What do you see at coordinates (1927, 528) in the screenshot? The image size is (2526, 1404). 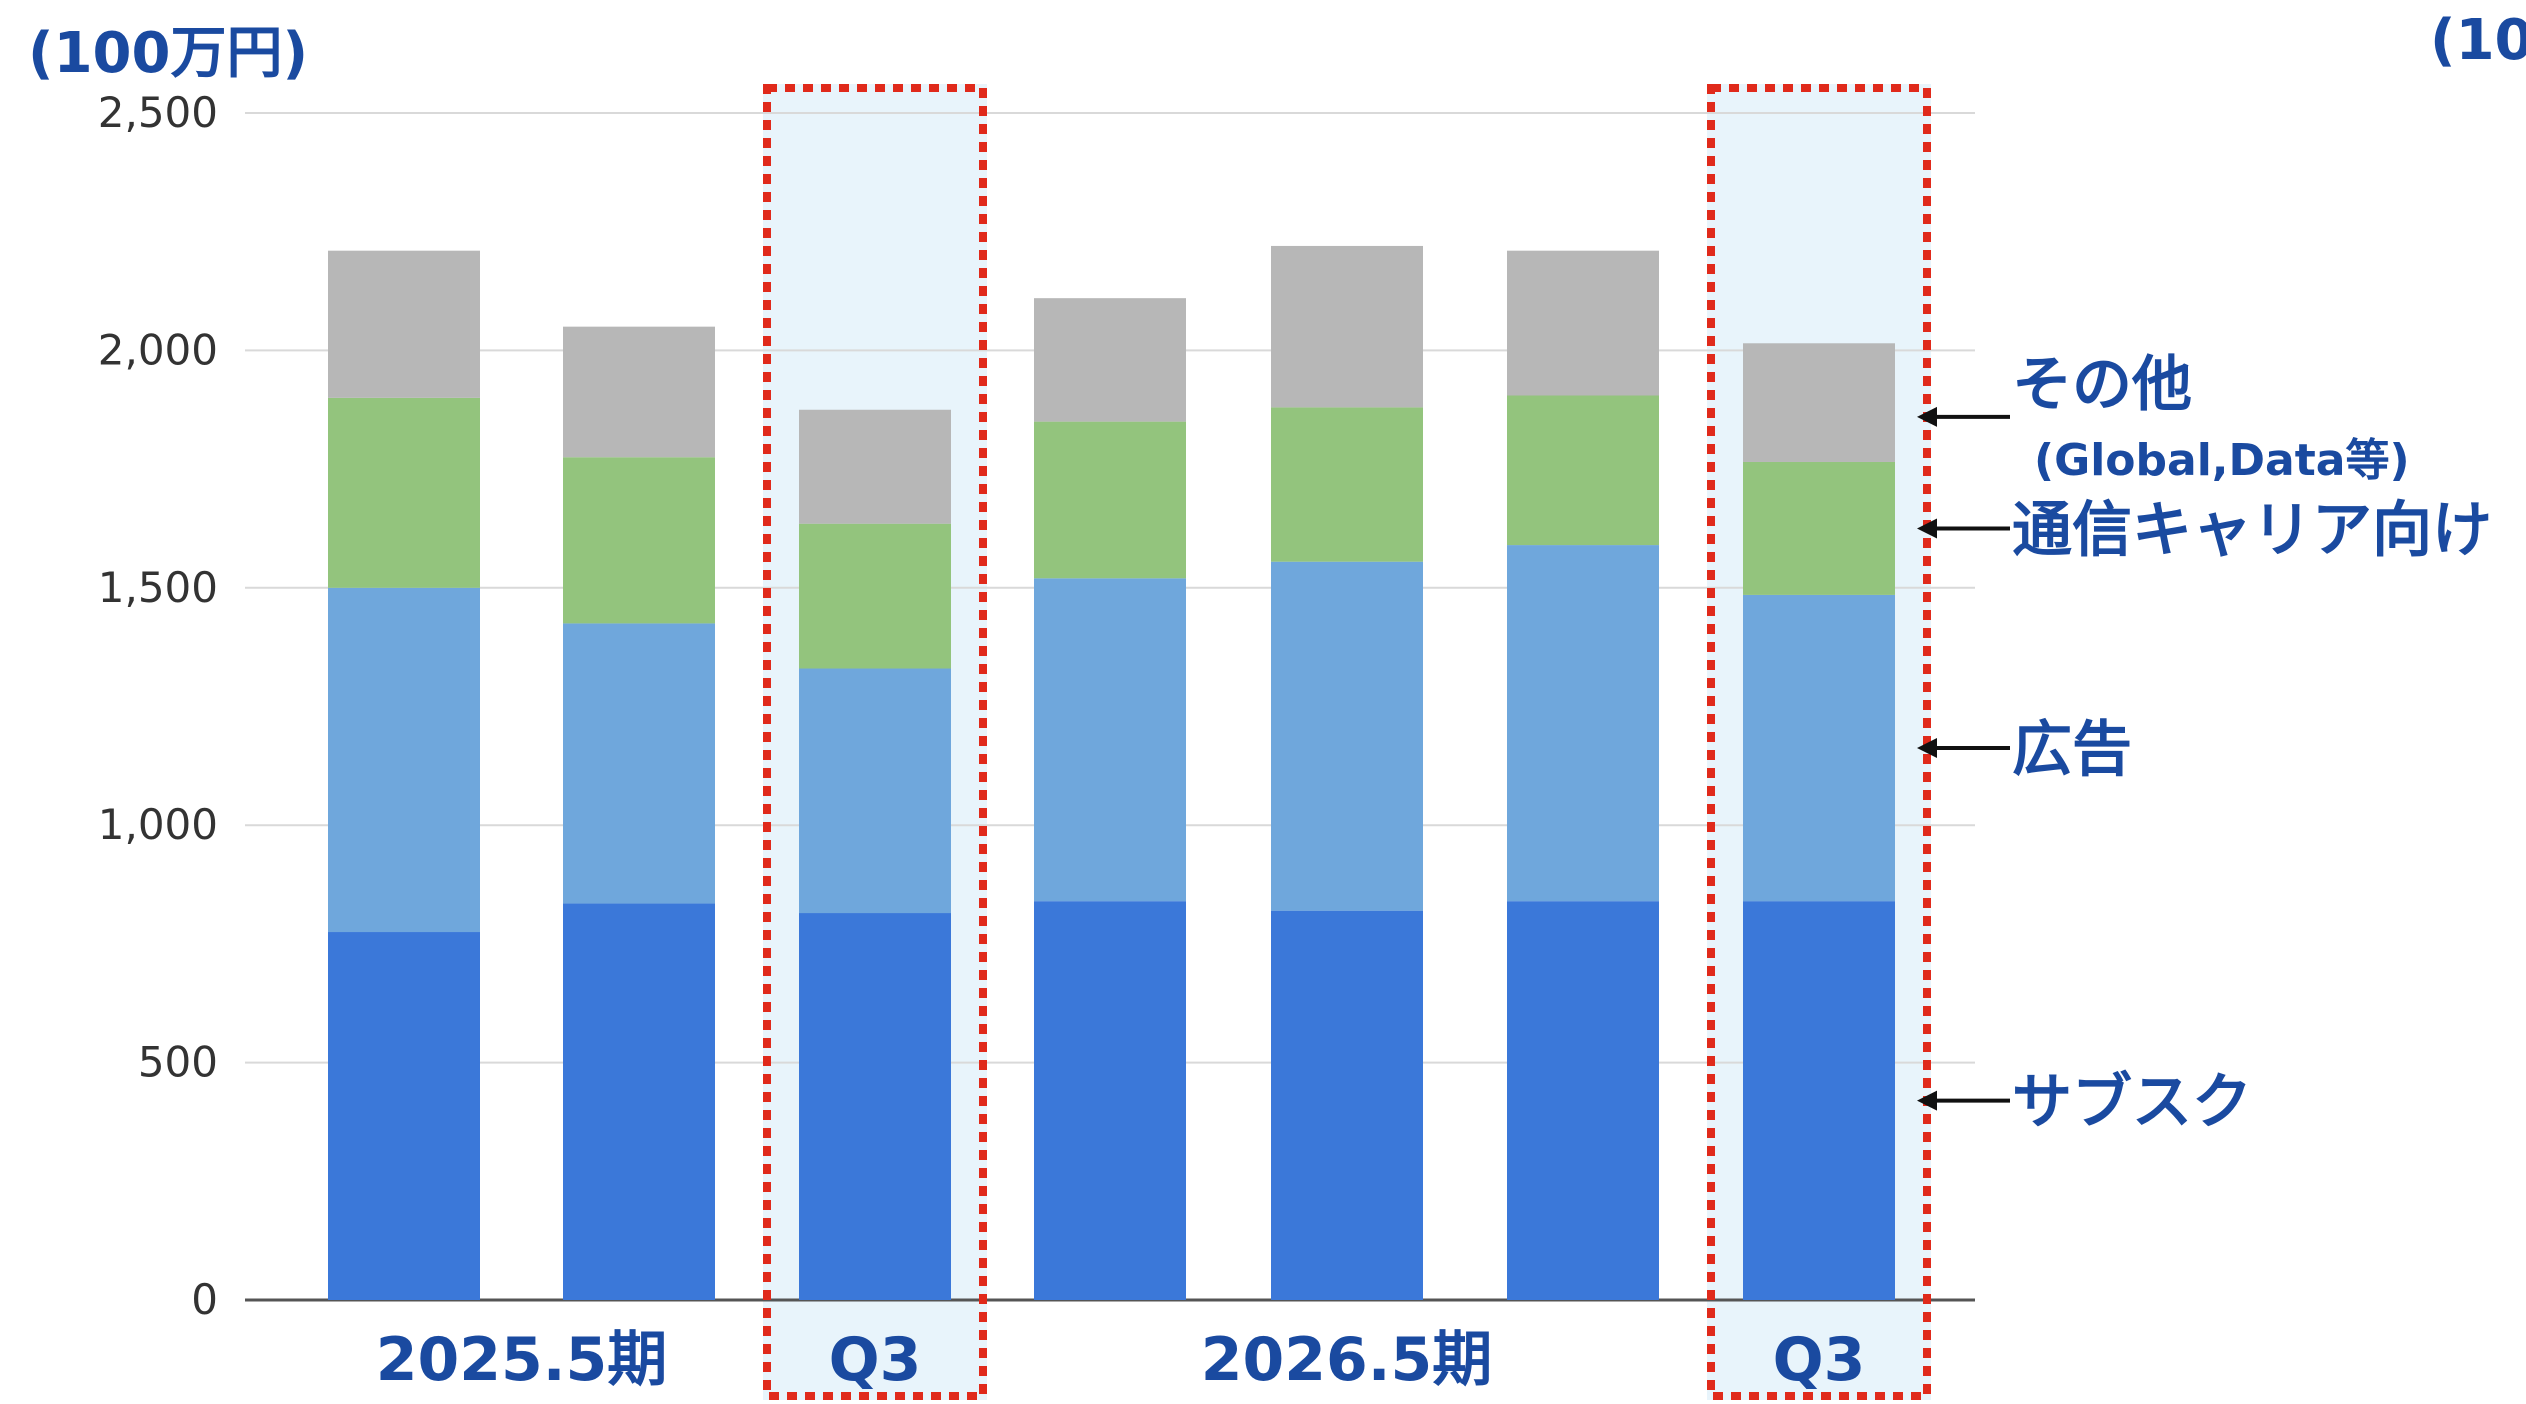 I see `legend-arrow-head-carrier` at bounding box center [1927, 528].